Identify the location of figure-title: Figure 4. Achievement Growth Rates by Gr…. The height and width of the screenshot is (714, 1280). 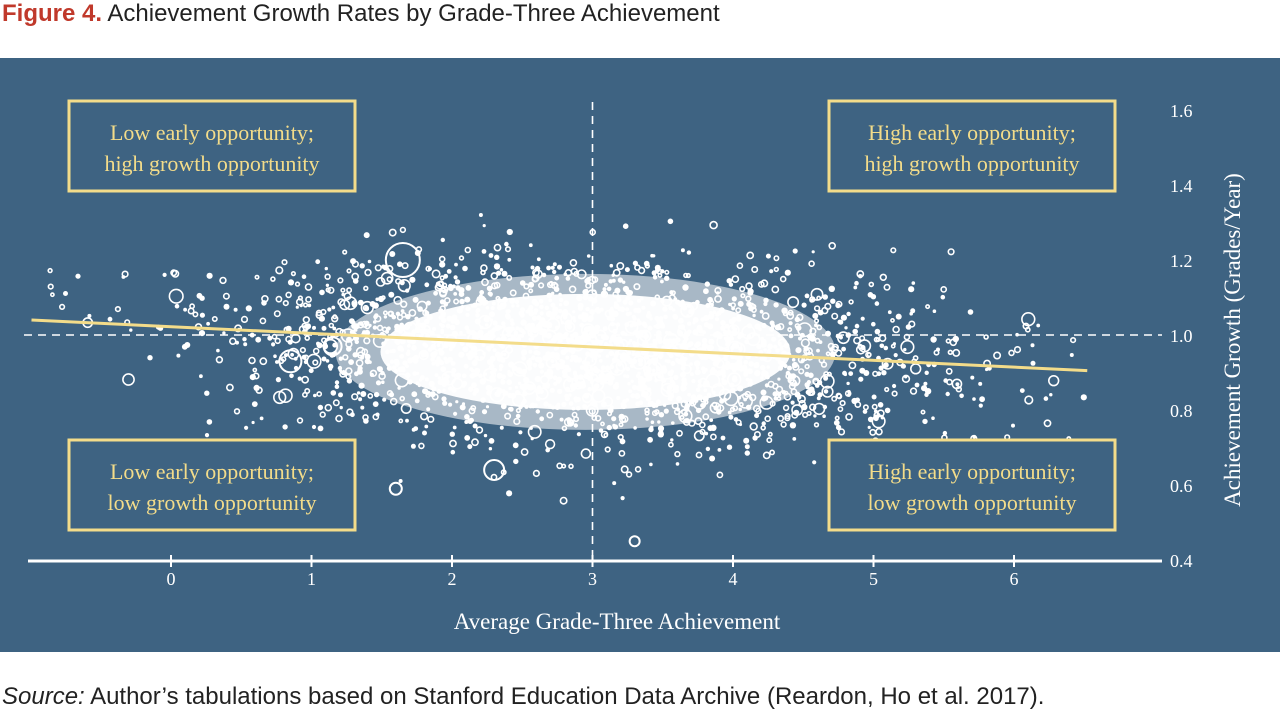
(361, 16).